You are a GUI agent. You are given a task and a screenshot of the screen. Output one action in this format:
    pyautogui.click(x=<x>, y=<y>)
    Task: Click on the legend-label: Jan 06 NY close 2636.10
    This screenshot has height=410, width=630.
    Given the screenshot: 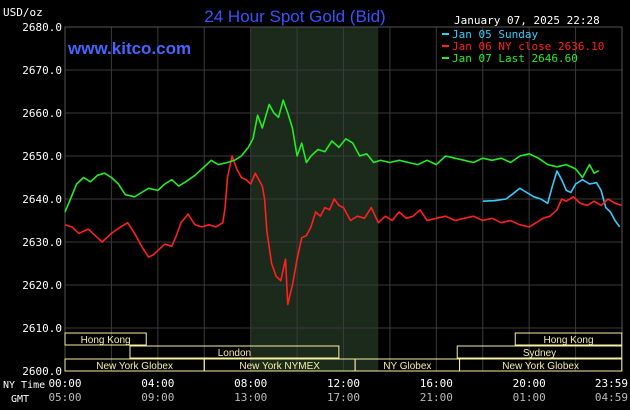 What is the action you would take?
    pyautogui.click(x=528, y=46)
    